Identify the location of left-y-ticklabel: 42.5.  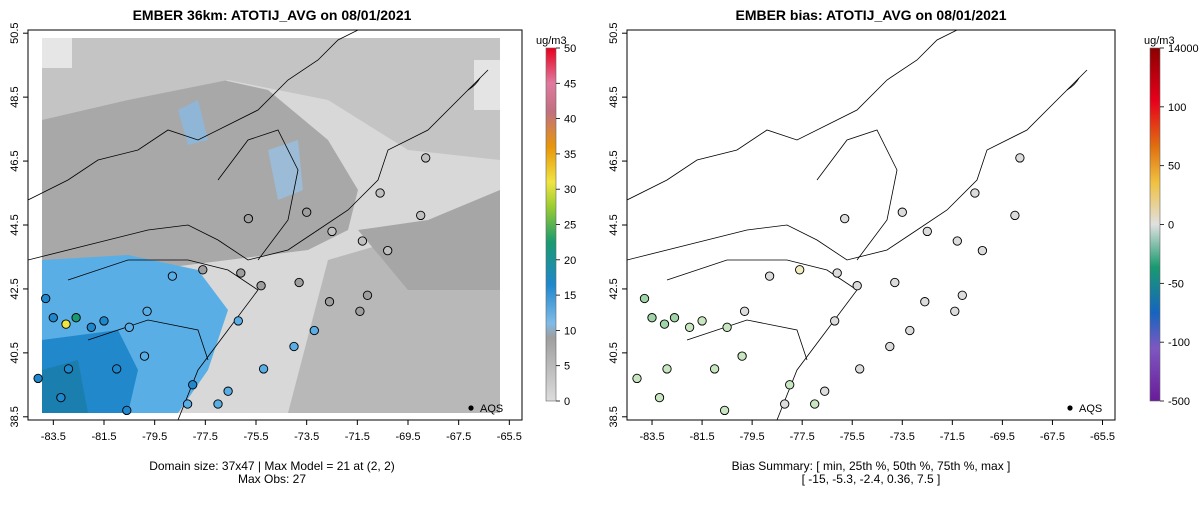
(15, 288).